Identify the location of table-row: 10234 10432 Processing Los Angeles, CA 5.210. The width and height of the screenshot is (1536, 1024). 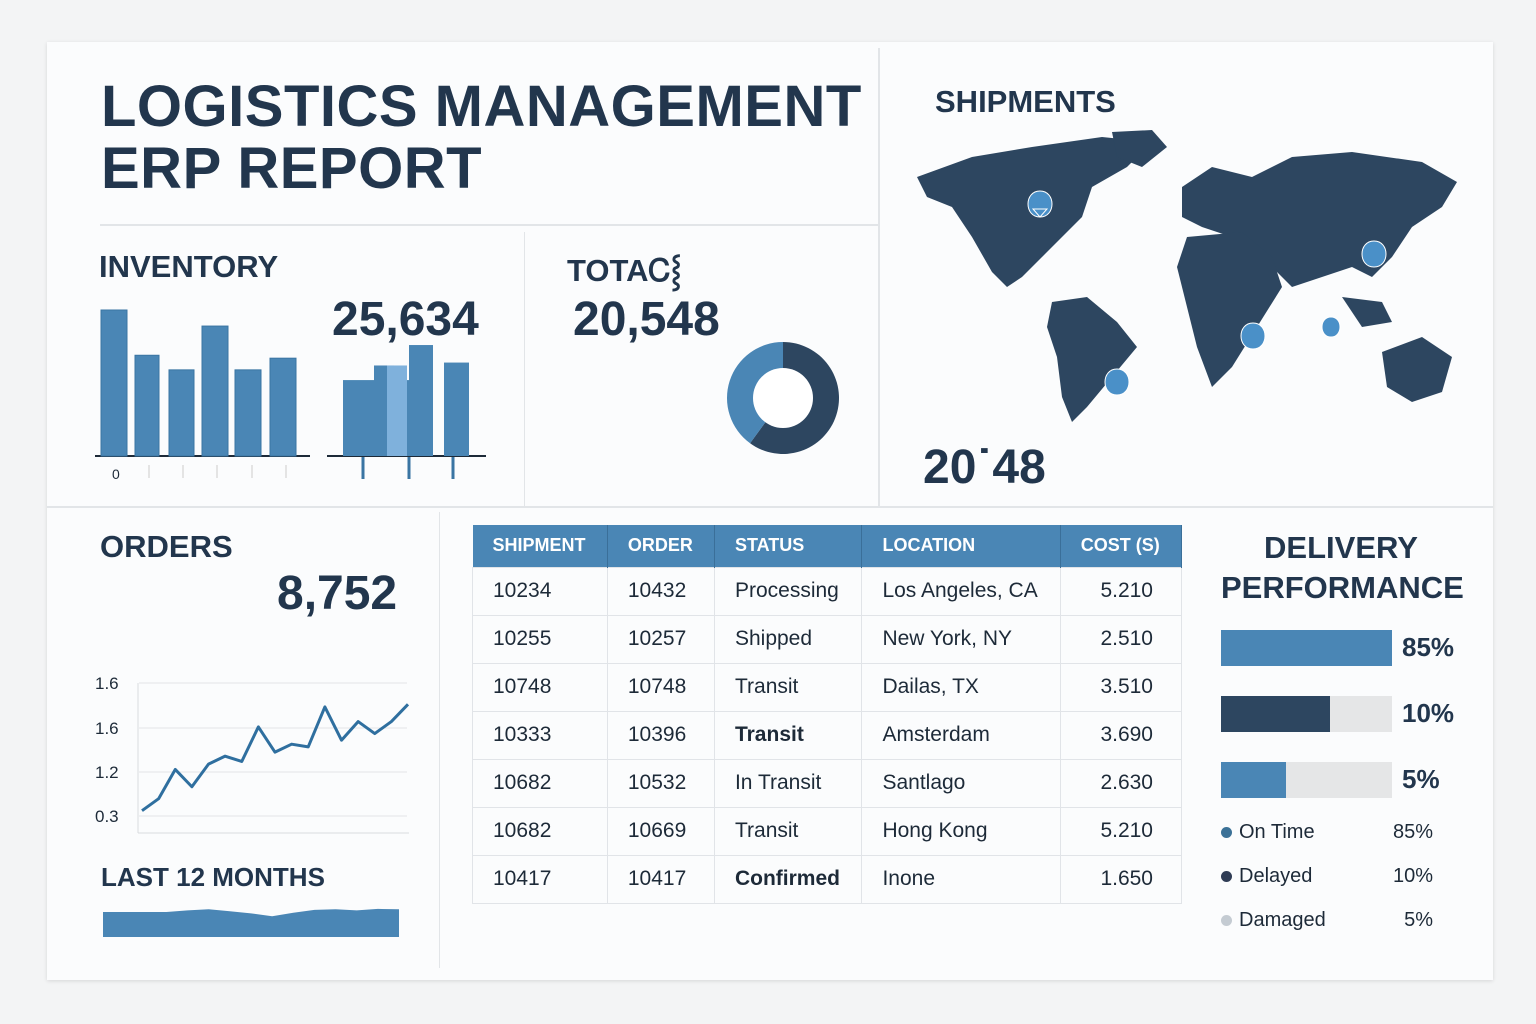
(827, 591).